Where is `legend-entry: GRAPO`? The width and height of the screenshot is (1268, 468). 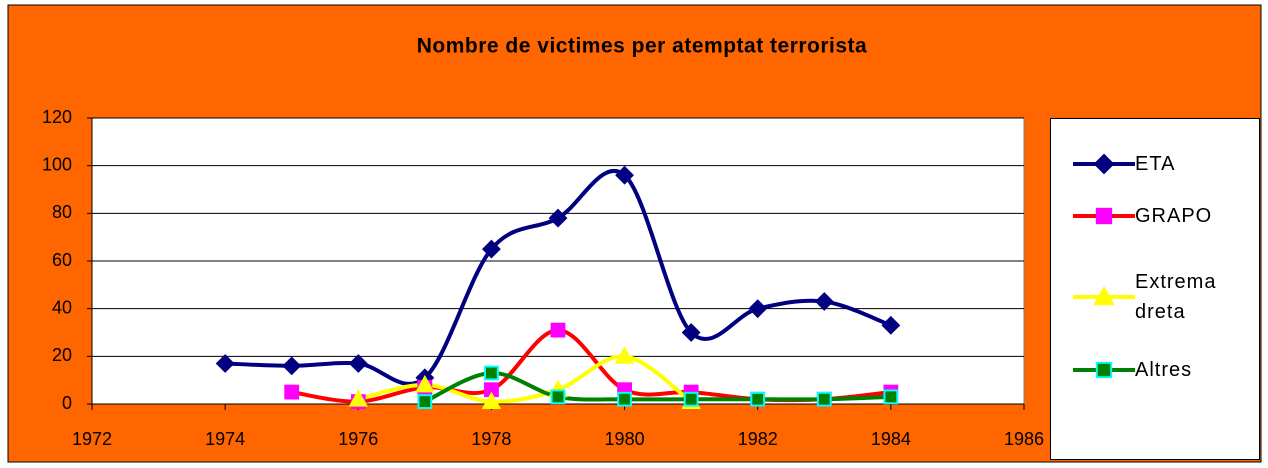 legend-entry: GRAPO is located at coordinates (1156, 216).